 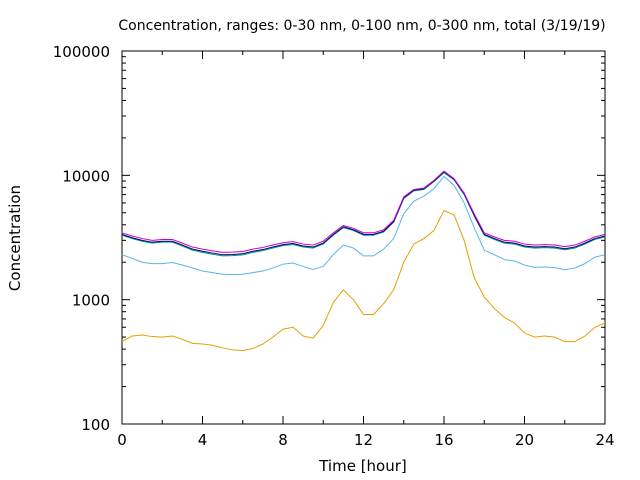 I want to click on x-tick-label: 16, so click(x=443, y=440).